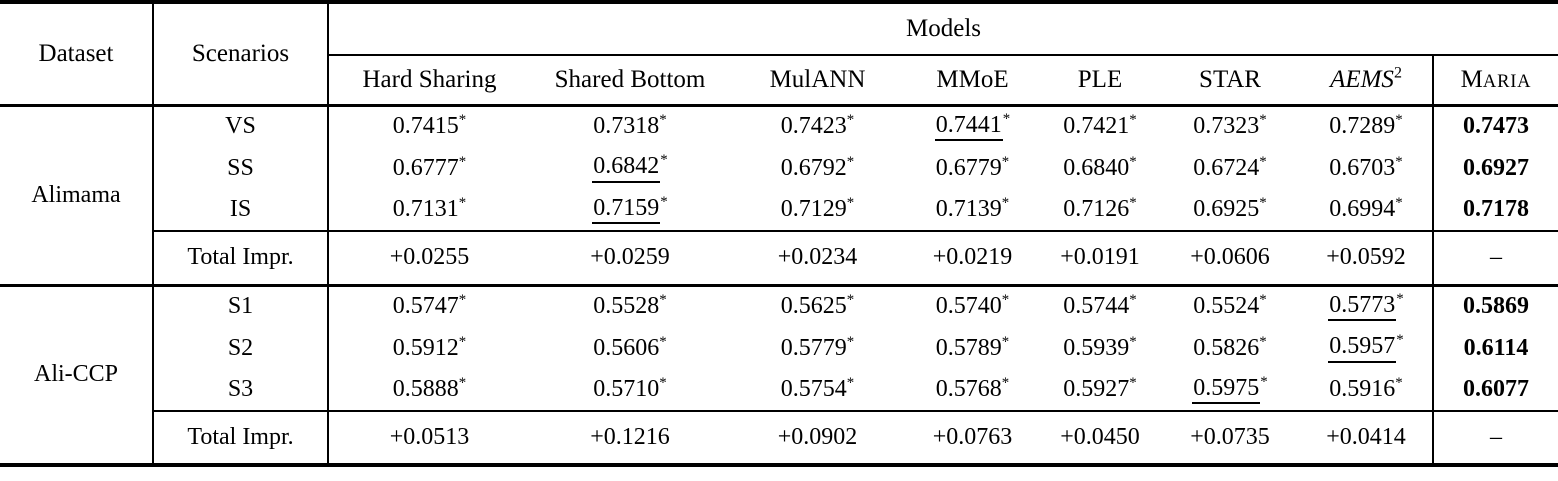  What do you see at coordinates (972, 167) in the screenshot?
I see `metric-cell: 0.6779*` at bounding box center [972, 167].